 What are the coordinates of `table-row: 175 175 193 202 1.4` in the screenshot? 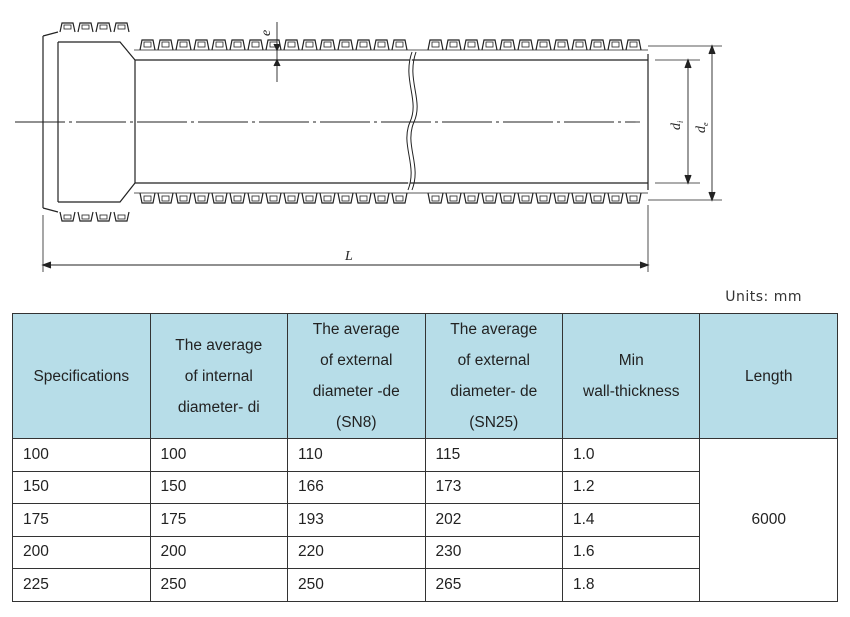 It's located at (425, 520).